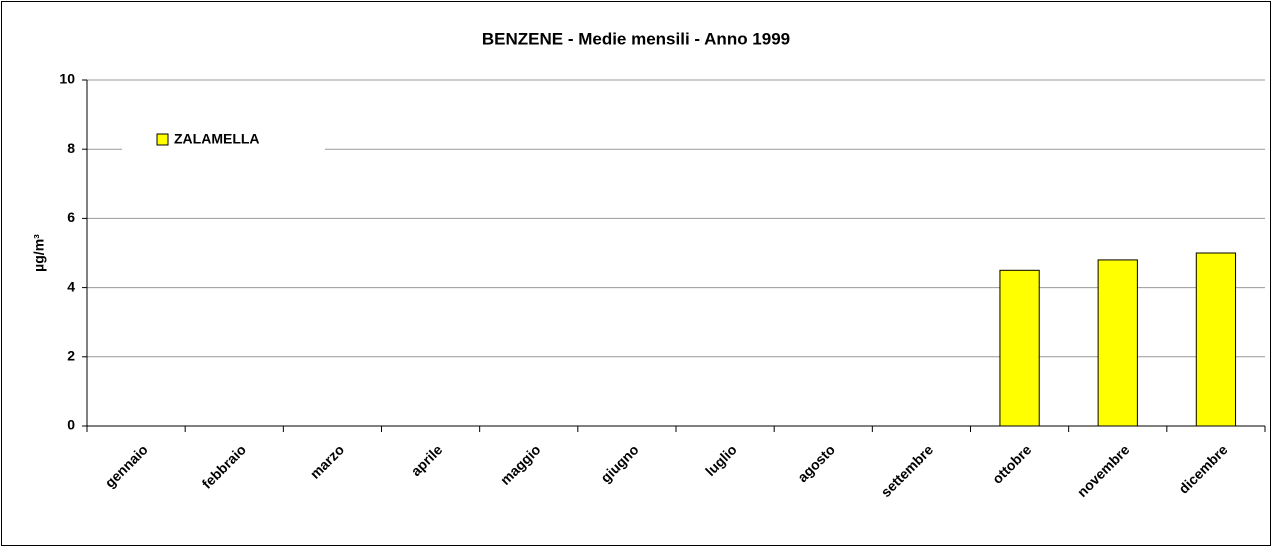 The image size is (1273, 548). I want to click on chart-title: BENZENE - Medie mensili - Anno 1999, so click(636, 38).